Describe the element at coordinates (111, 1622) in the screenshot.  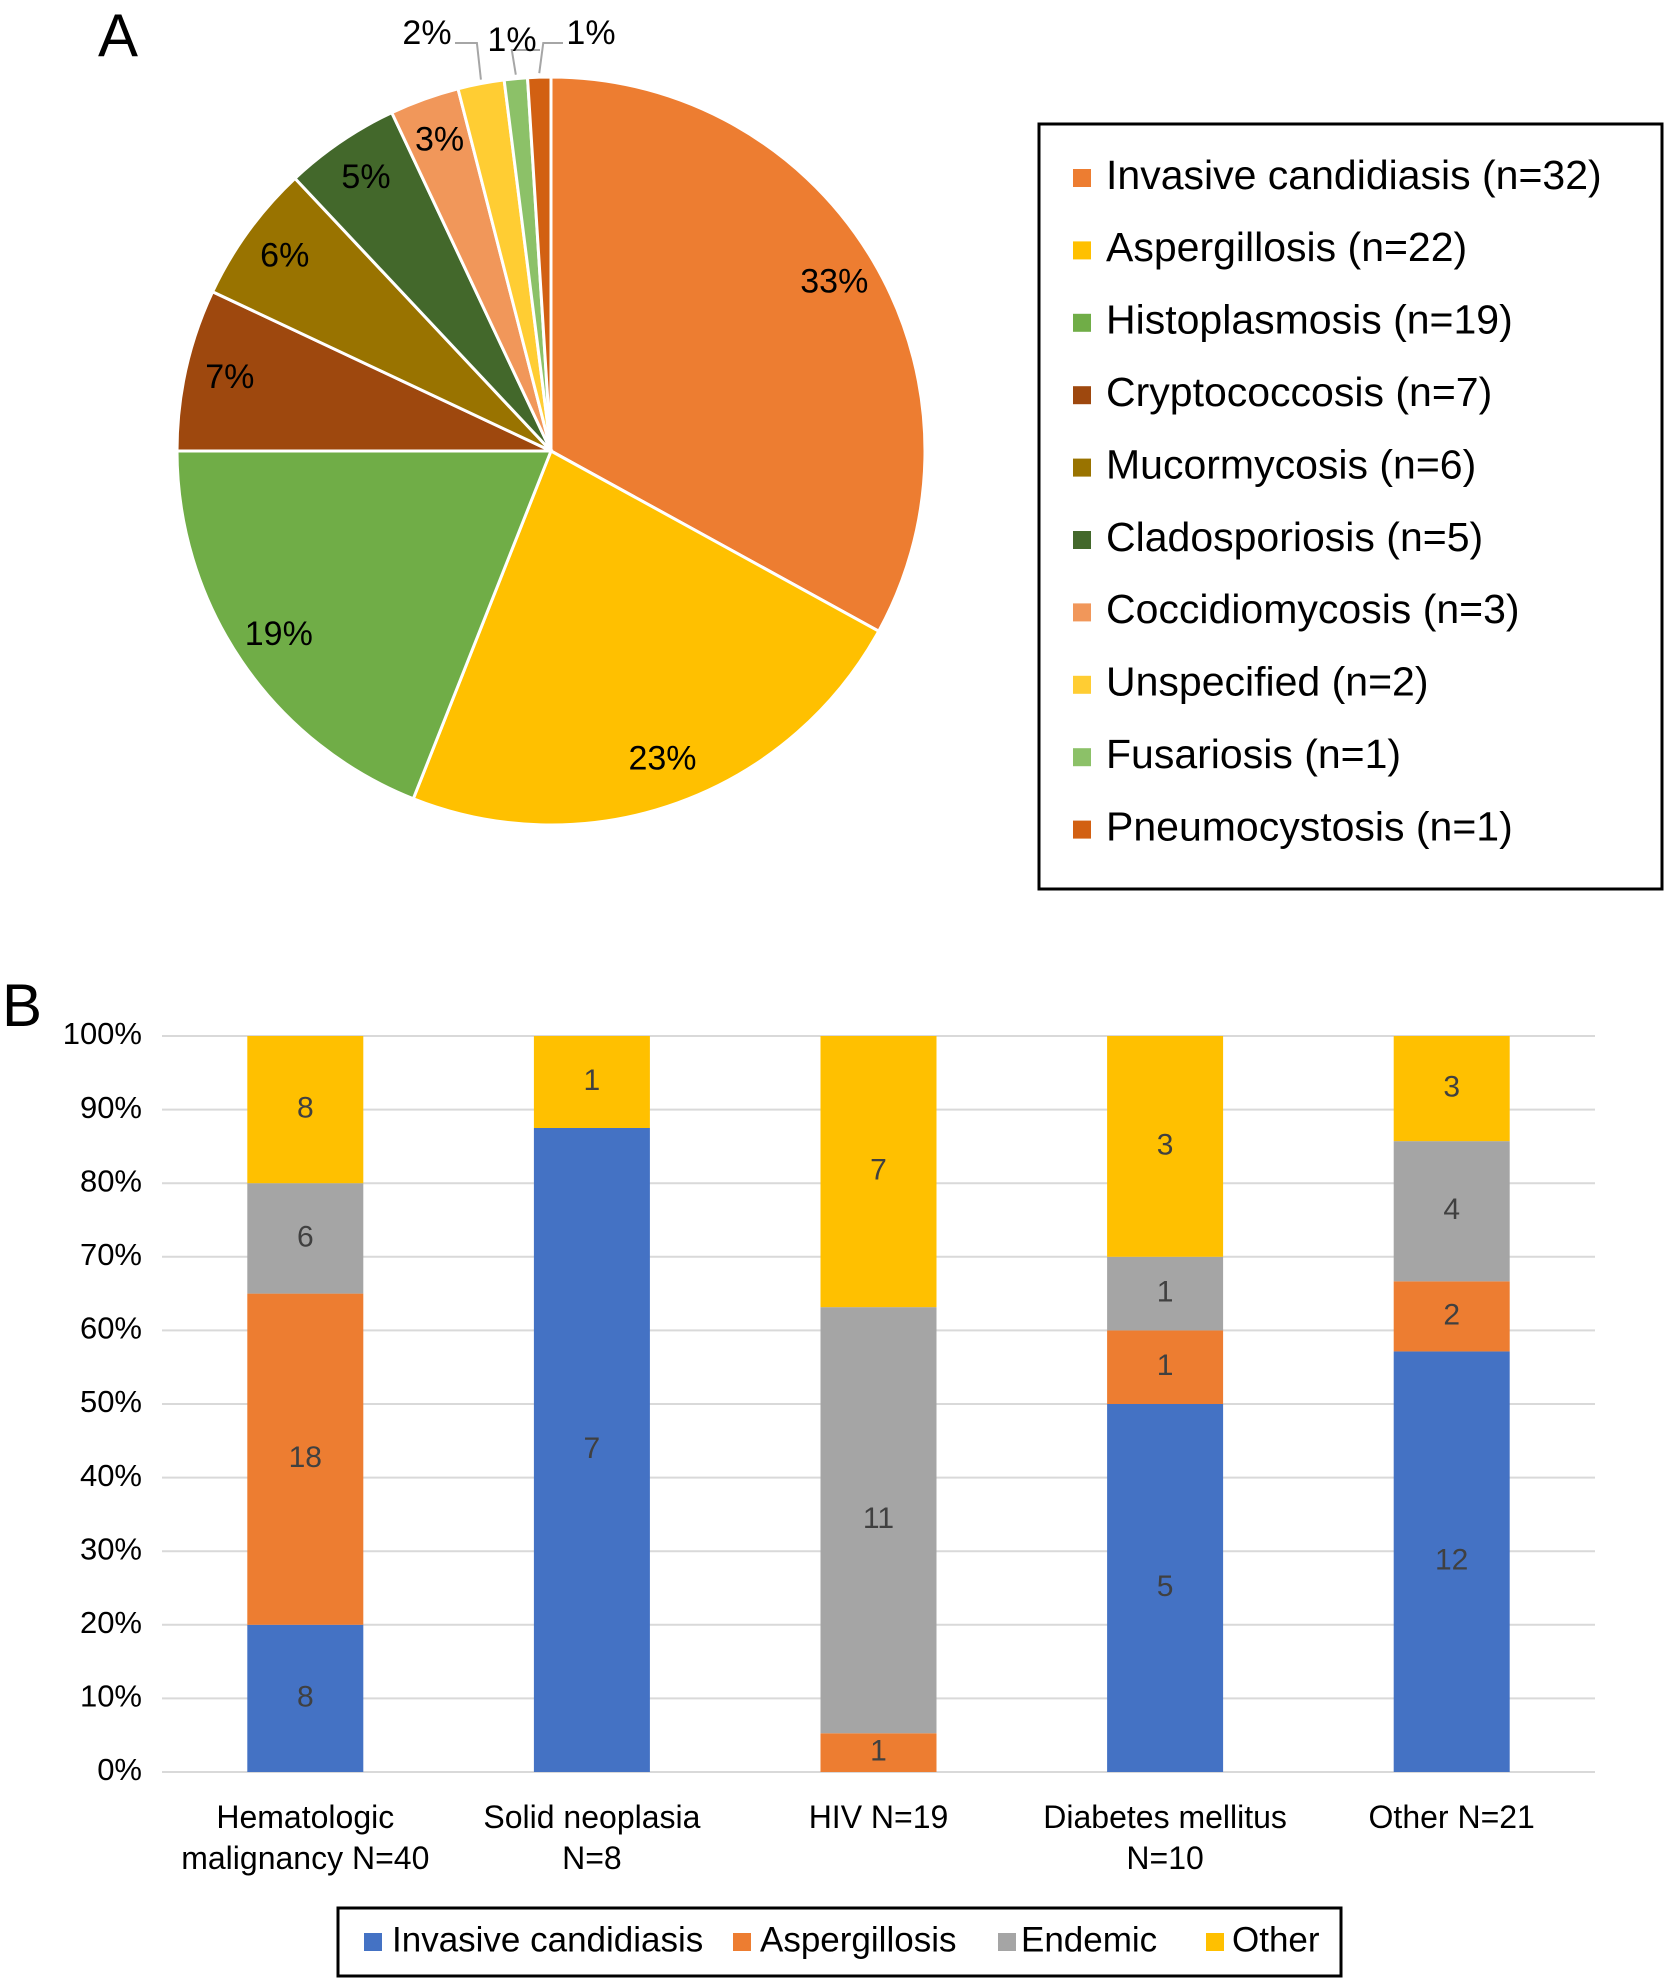
I see `y-tick-label: 20%` at that location.